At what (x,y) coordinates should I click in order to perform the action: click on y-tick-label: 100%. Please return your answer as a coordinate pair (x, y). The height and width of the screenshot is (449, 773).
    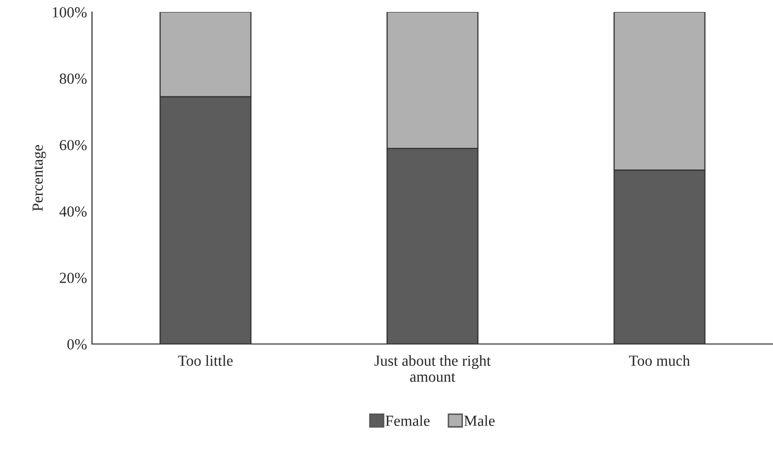
    Looking at the image, I should click on (69, 12).